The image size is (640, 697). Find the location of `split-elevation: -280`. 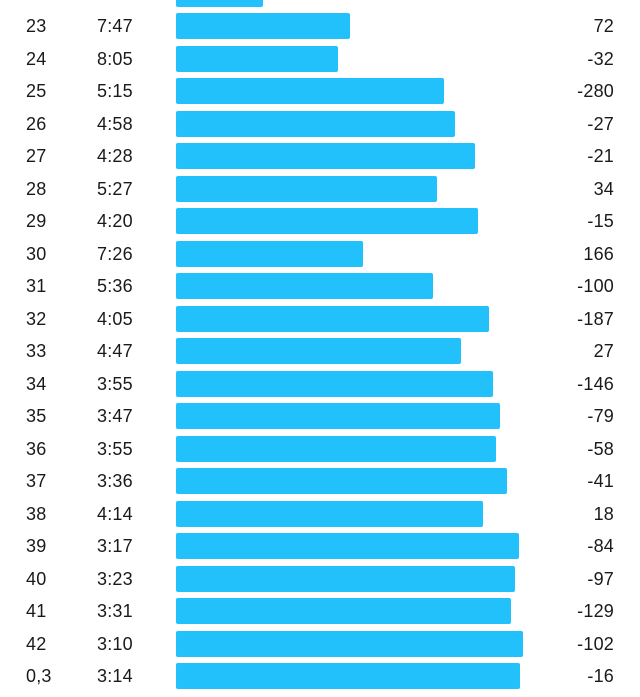

split-elevation: -280 is located at coordinates (595, 91).